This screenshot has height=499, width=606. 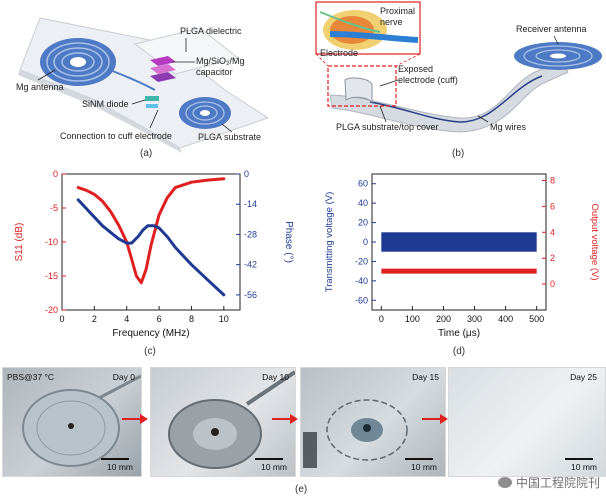 What do you see at coordinates (552, 232) in the screenshot?
I see `y2-tick-label: 4` at bounding box center [552, 232].